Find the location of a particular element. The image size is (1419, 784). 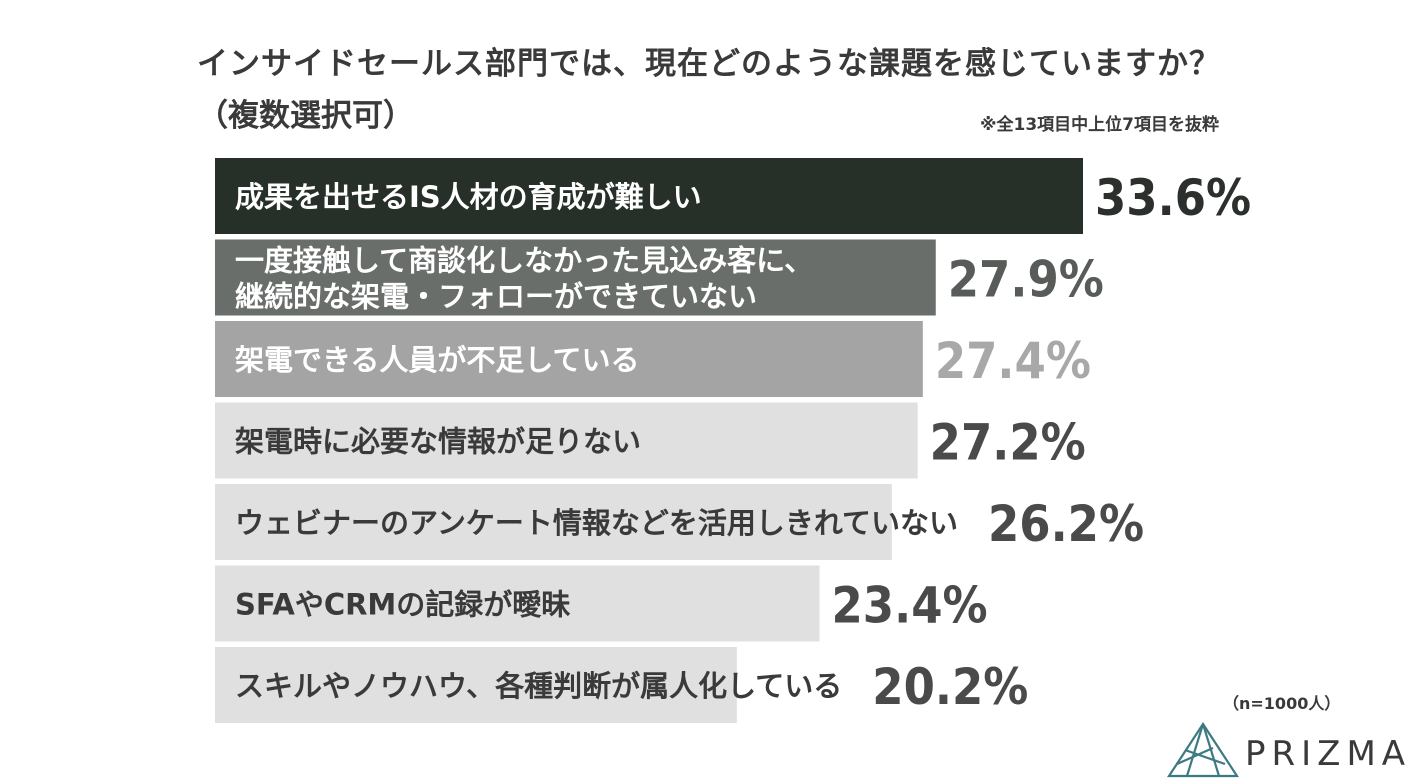

chart-title: インサイドセールス部門では、現在どのような課題を感じていますか？ is located at coordinates (709, 64).